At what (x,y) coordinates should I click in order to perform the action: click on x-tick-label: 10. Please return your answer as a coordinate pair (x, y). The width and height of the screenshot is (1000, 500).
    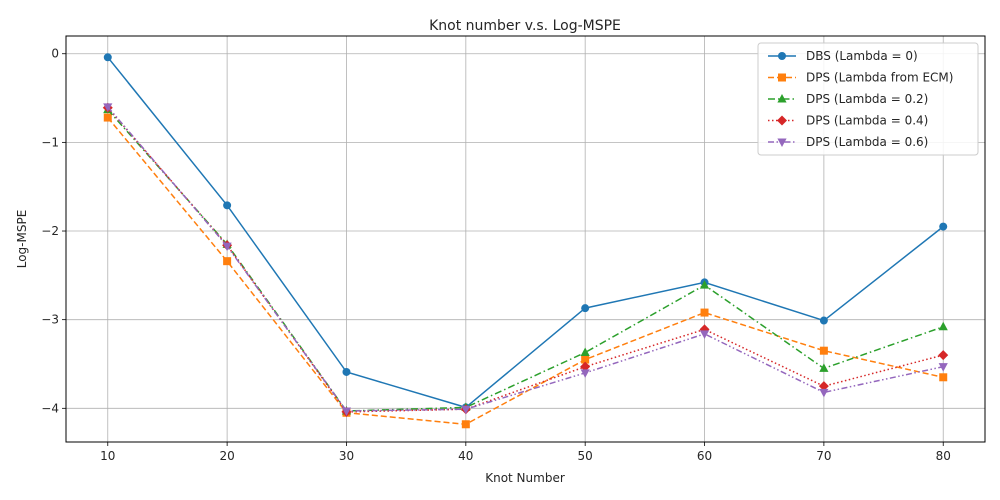
    Looking at the image, I should click on (107, 456).